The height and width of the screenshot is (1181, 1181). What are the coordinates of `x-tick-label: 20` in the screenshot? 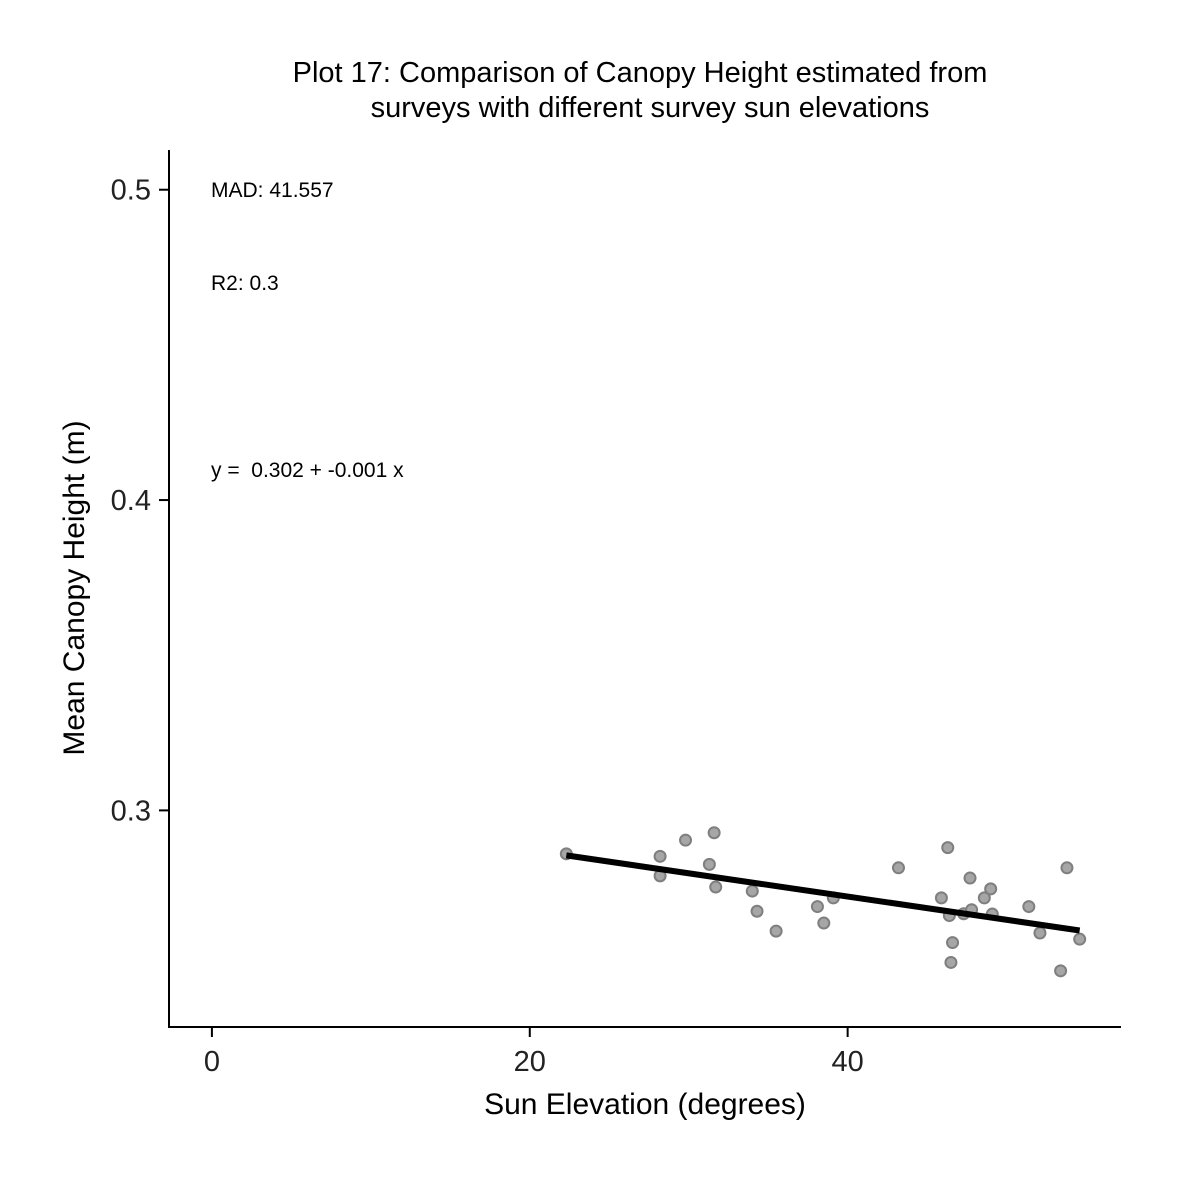 It's located at (530, 1062).